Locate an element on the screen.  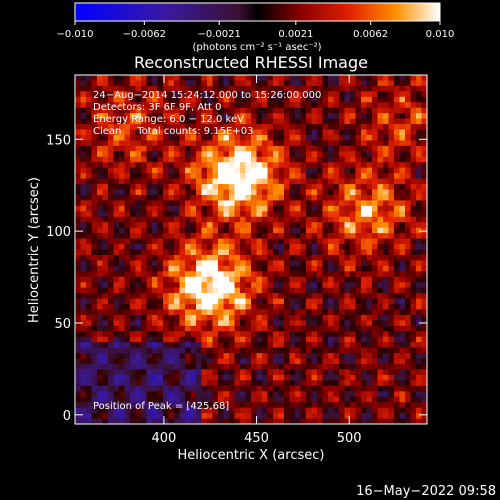
y-tick-label: 100 is located at coordinates (58, 232).